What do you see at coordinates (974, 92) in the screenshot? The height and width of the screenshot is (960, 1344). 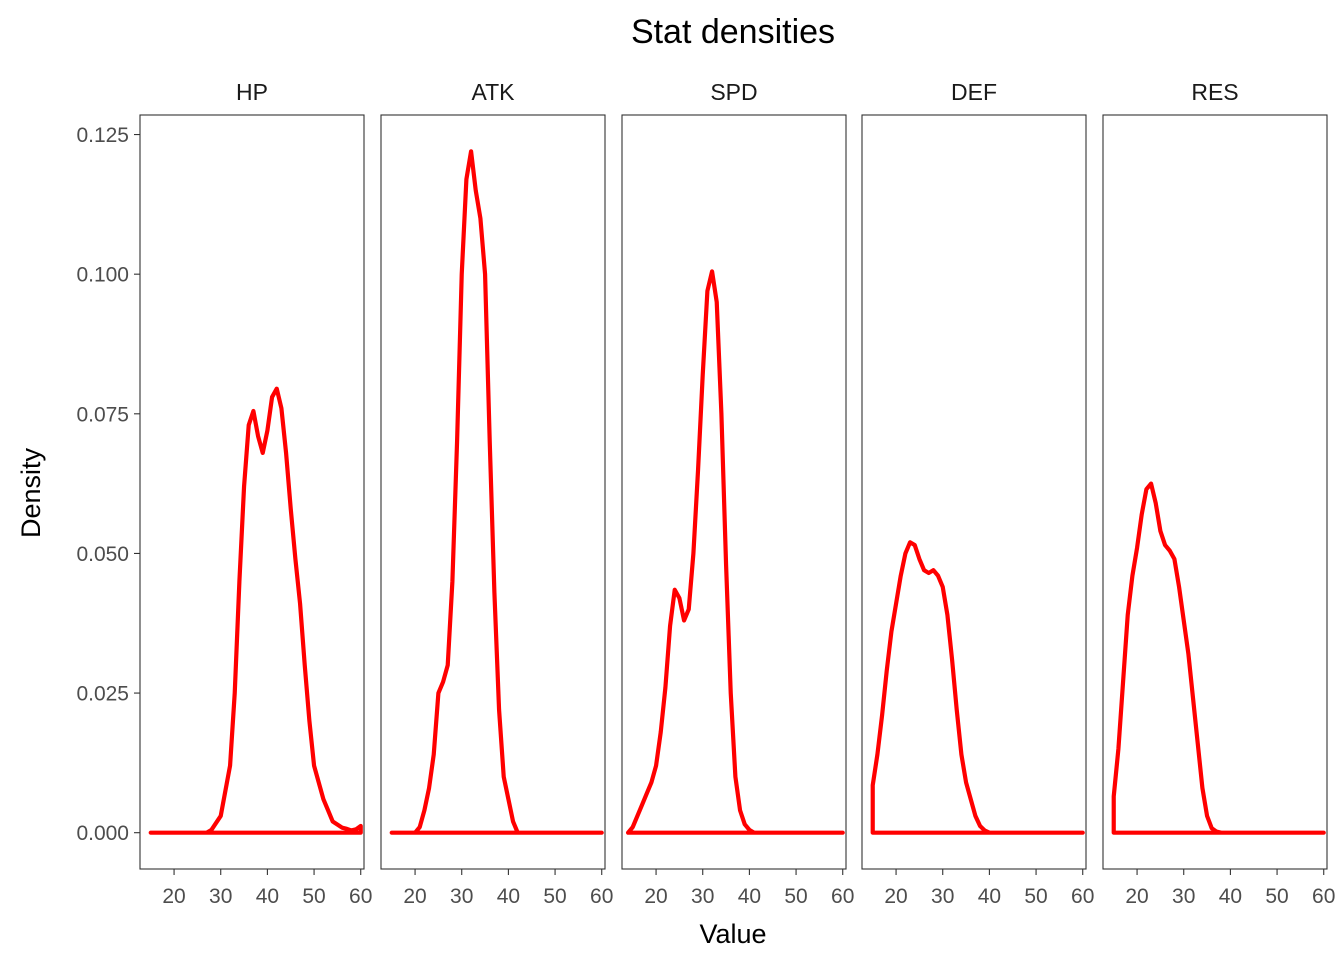 I see `facet-strip-label: DEF` at bounding box center [974, 92].